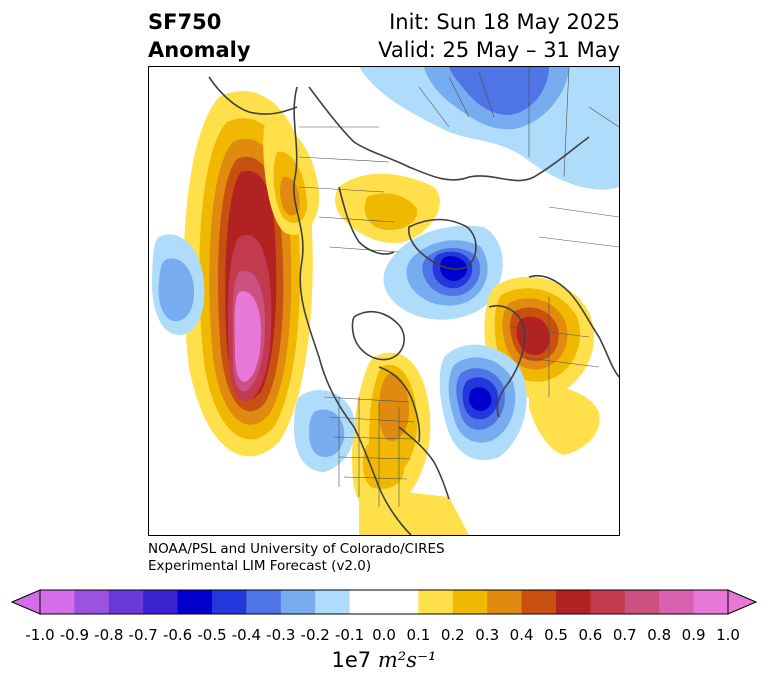  What do you see at coordinates (384, 635) in the screenshot?
I see `colorbar-tick-label: 0.0` at bounding box center [384, 635].